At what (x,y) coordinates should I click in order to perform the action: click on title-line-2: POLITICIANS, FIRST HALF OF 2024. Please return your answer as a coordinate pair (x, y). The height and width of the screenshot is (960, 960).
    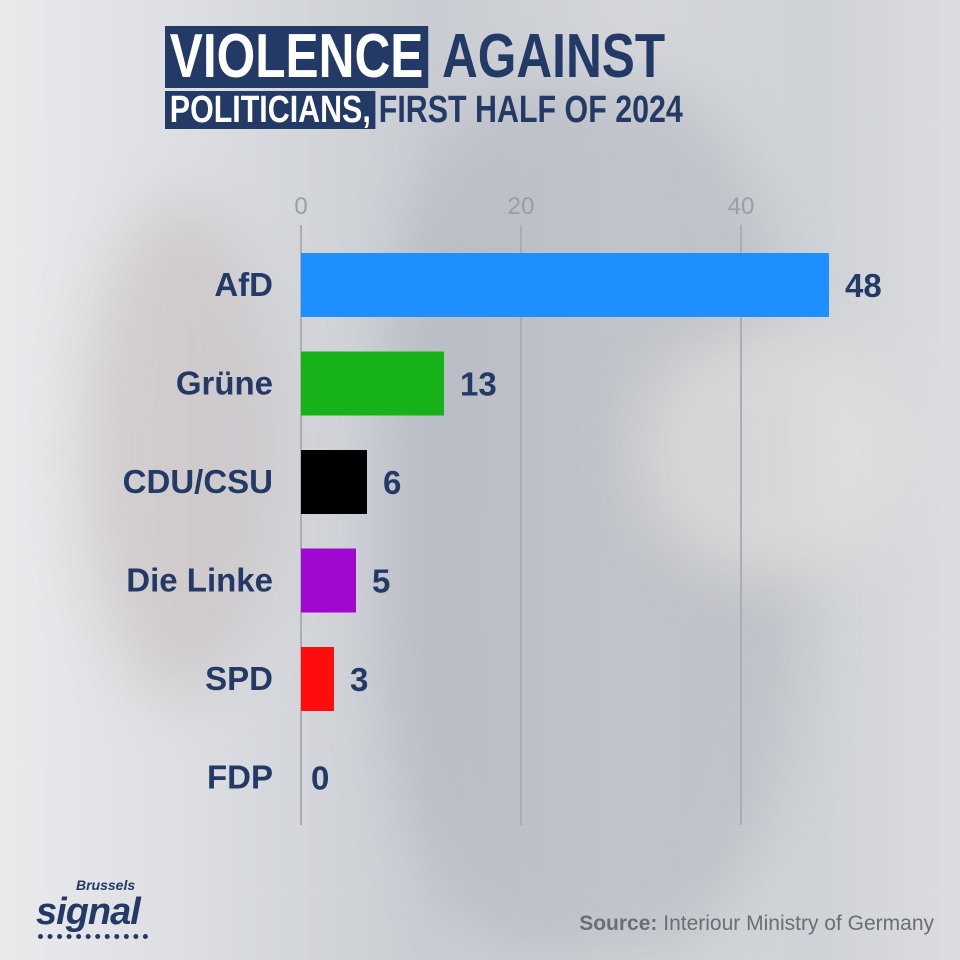
    Looking at the image, I should click on (424, 110).